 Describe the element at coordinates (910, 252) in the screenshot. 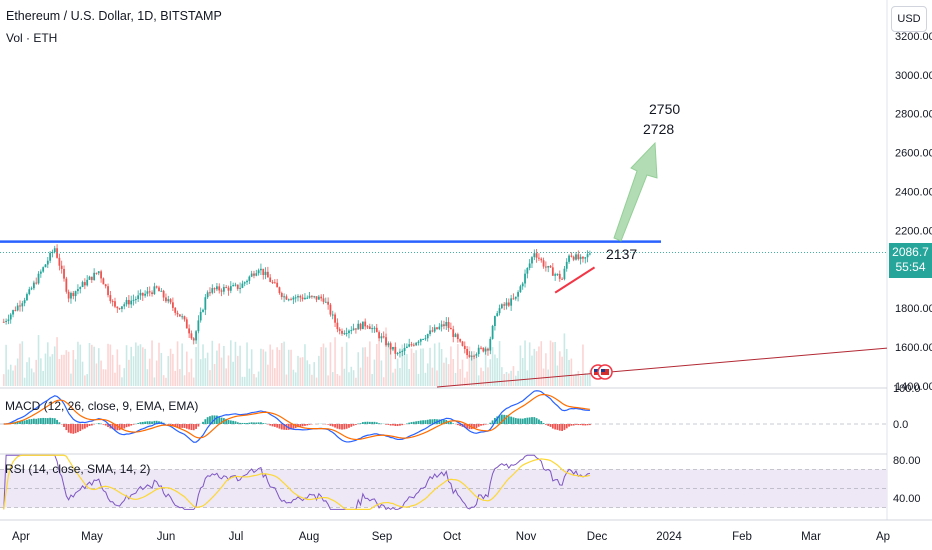

I see `last-price-value: 2086.7` at that location.